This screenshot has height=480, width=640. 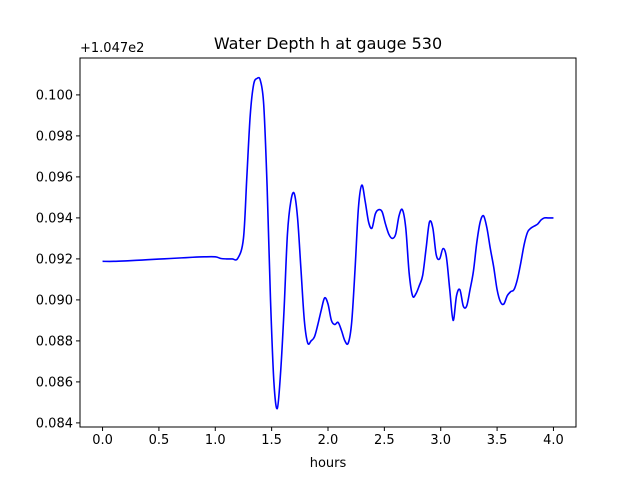 I want to click on y-tick-label: 0.092, so click(x=54, y=259).